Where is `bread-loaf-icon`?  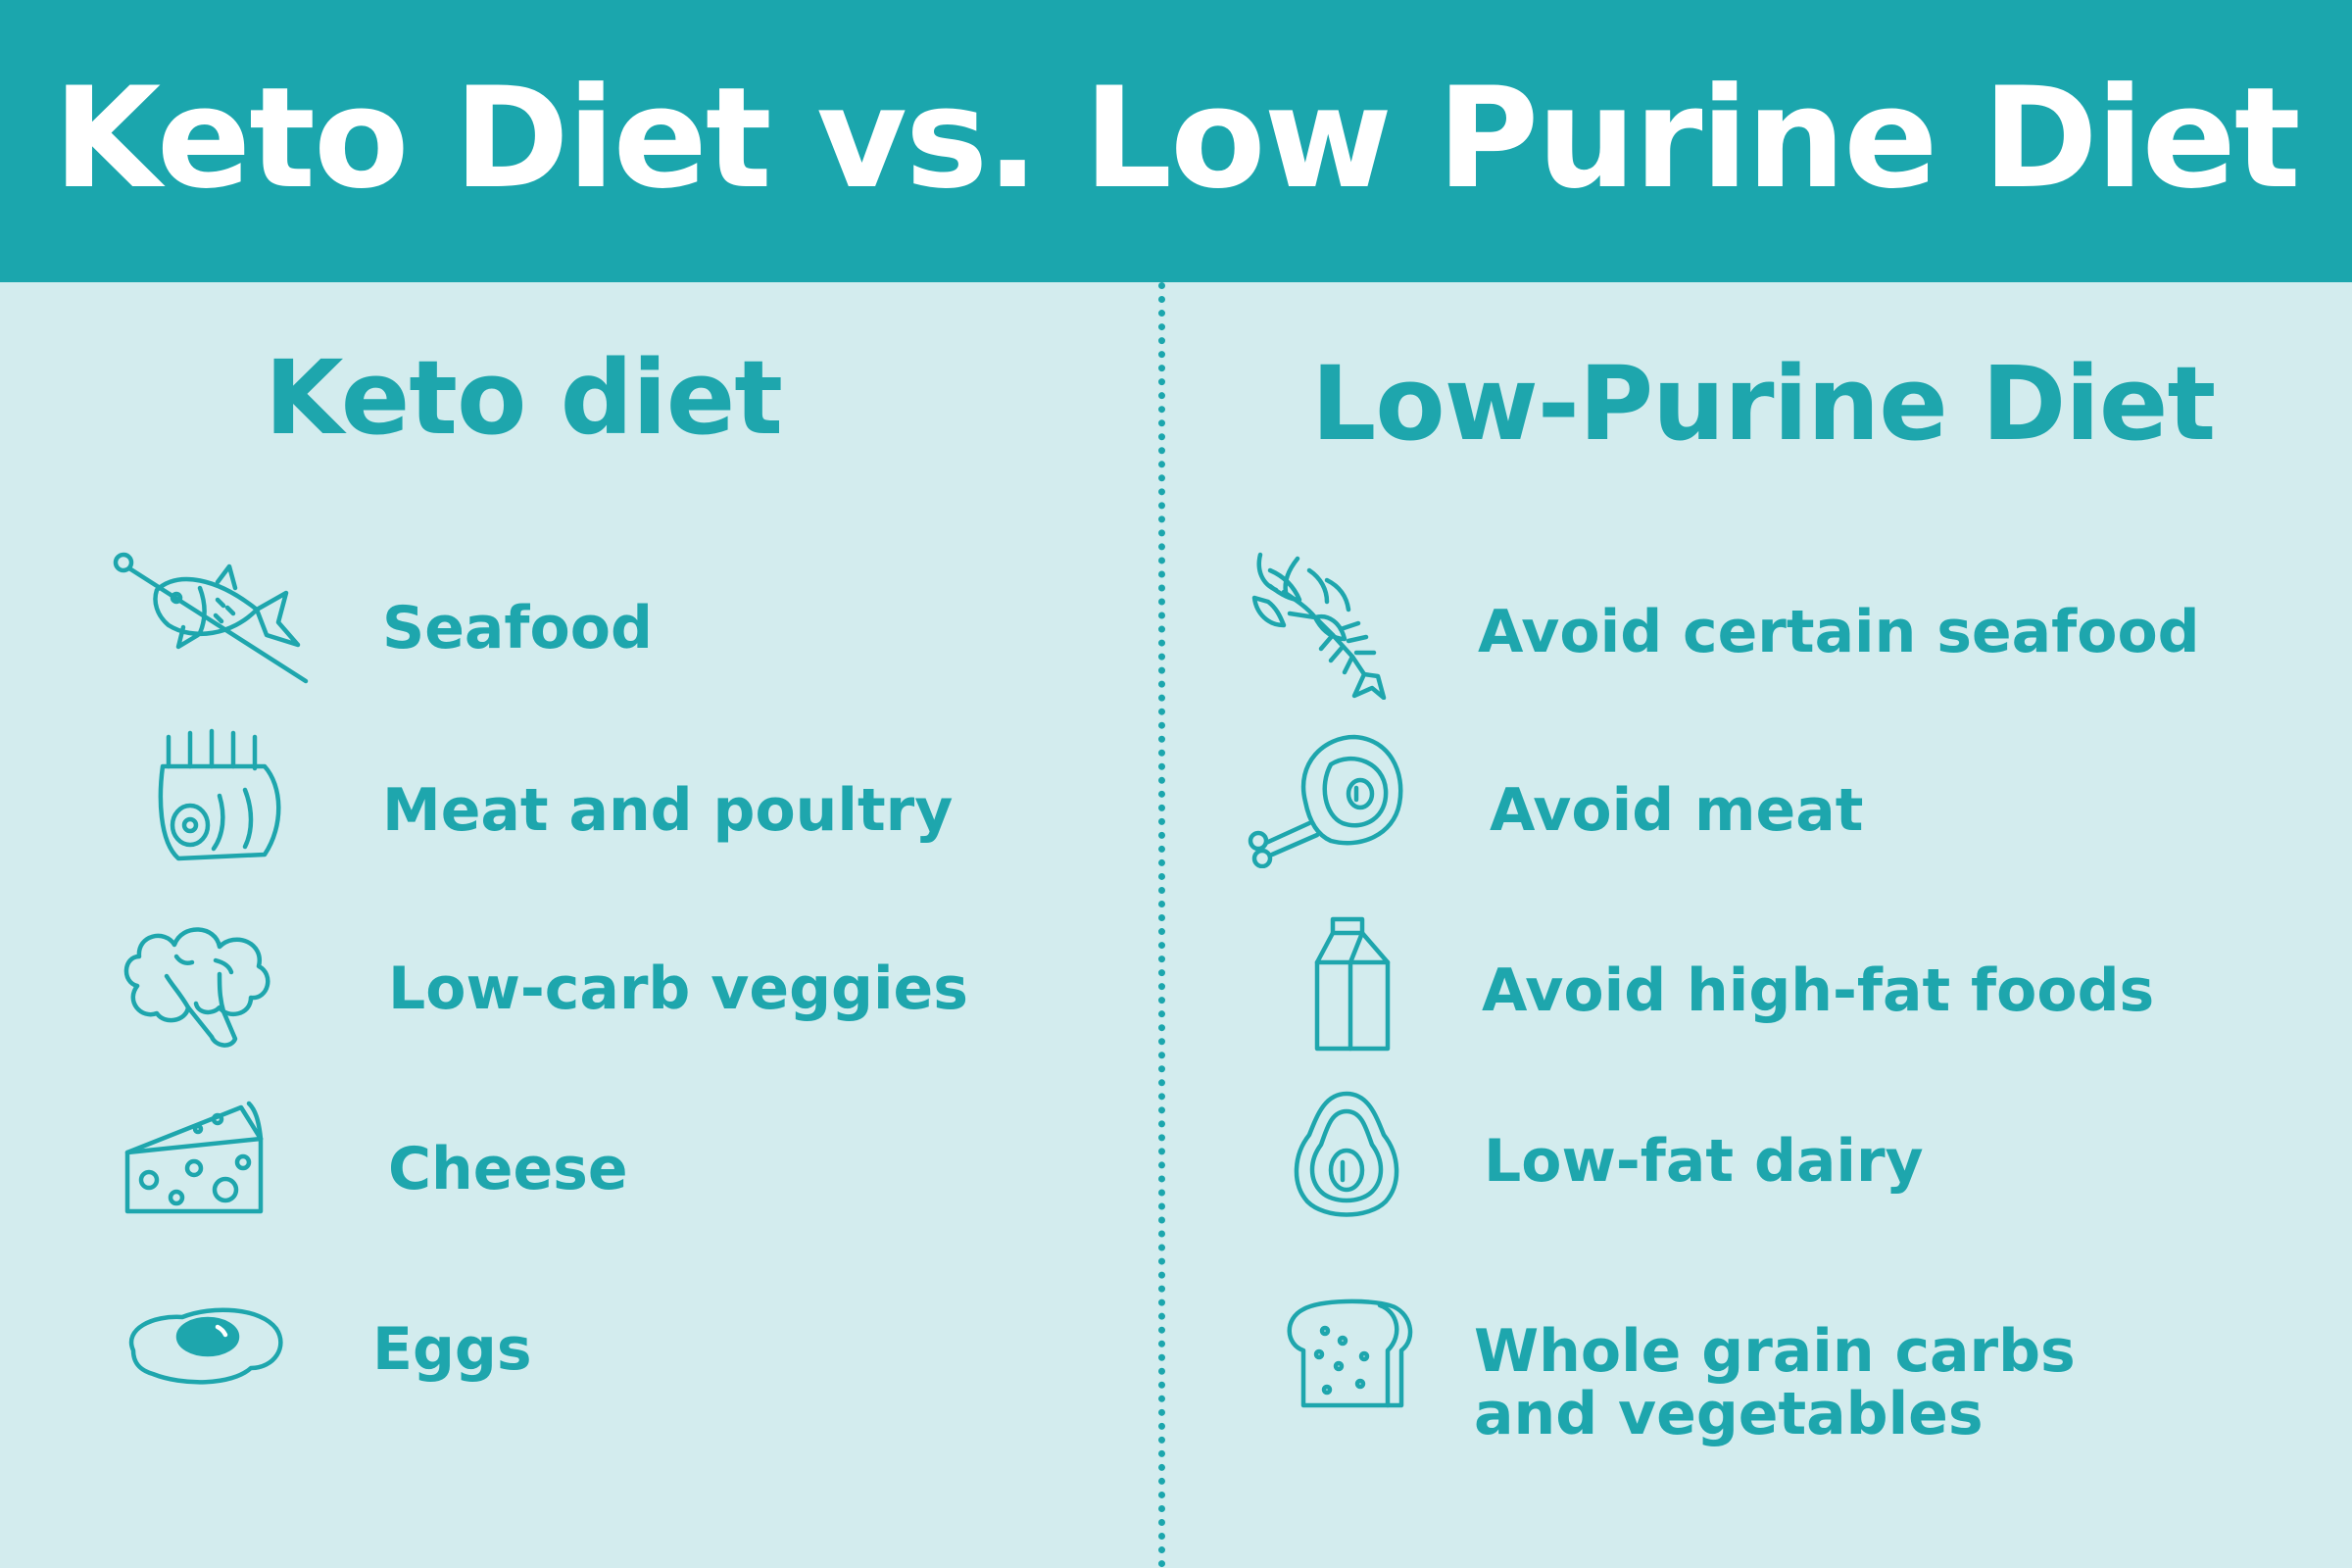 bread-loaf-icon is located at coordinates (1350, 1353).